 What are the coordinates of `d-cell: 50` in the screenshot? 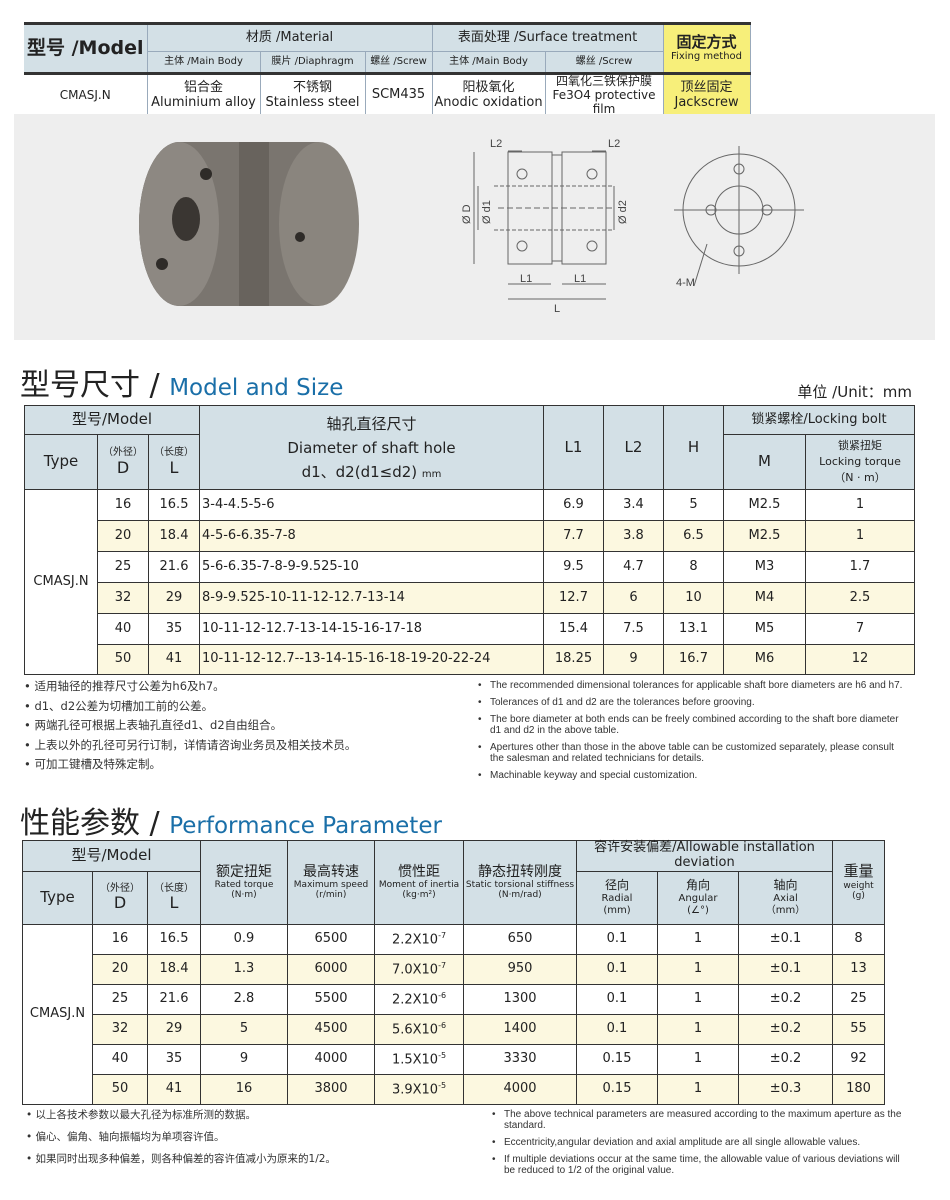 It's located at (123, 659).